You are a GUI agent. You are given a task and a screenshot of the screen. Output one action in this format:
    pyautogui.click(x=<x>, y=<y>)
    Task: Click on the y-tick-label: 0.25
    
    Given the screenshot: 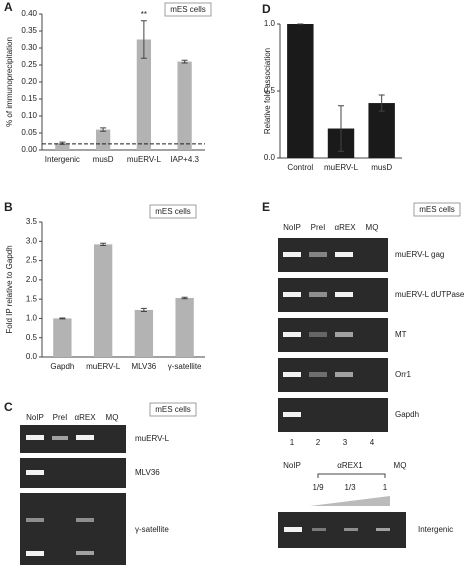 What is the action you would take?
    pyautogui.click(x=29, y=64)
    